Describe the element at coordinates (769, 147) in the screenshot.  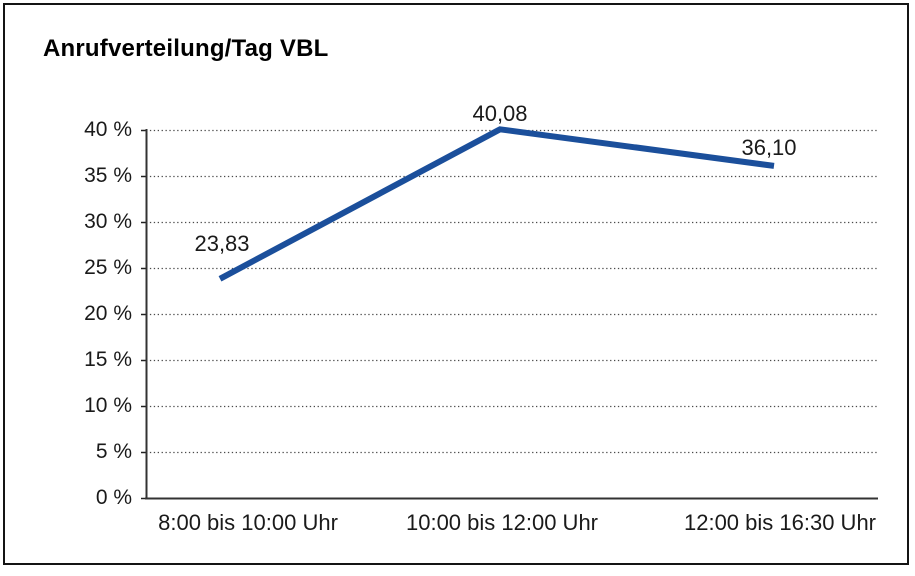
I see `data-point-value-label: 36,10` at that location.